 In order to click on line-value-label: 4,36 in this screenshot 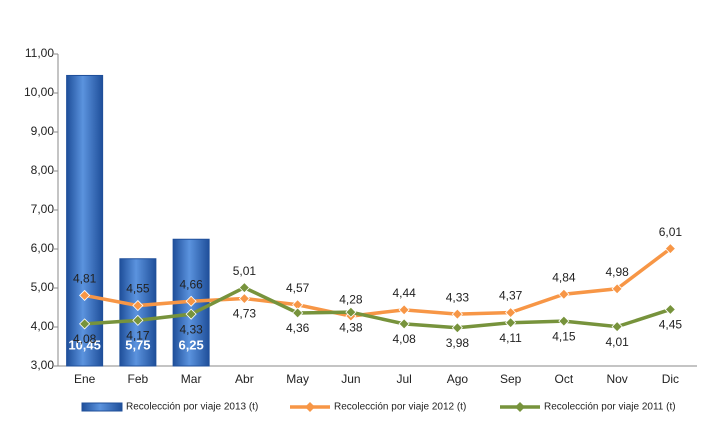, I will do `click(298, 328)`.